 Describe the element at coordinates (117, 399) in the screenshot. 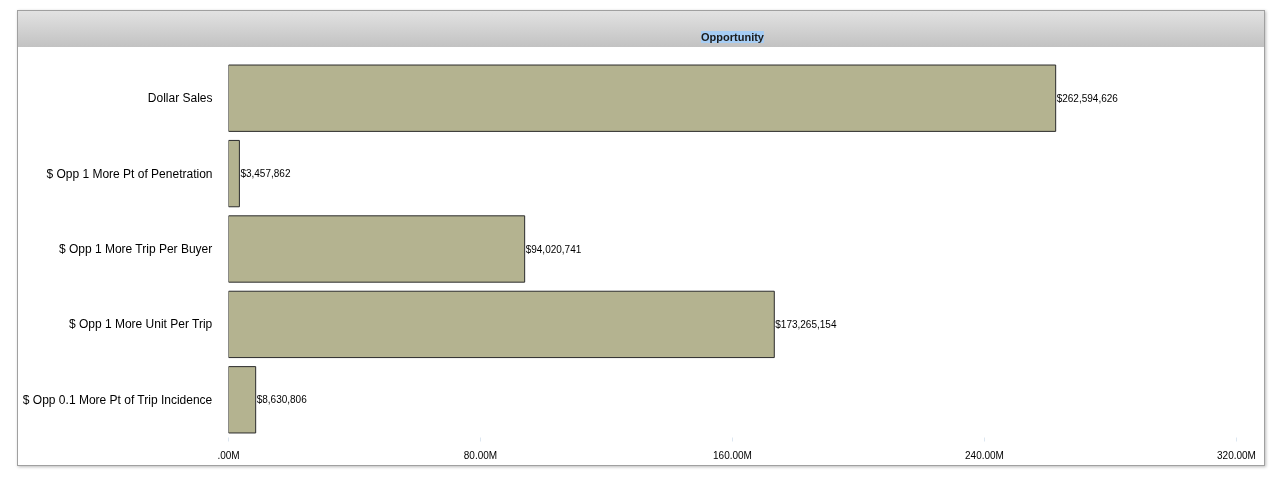

I see `y-tick-label: $ Opp 0.1 More Pt of Trip Incidence` at that location.